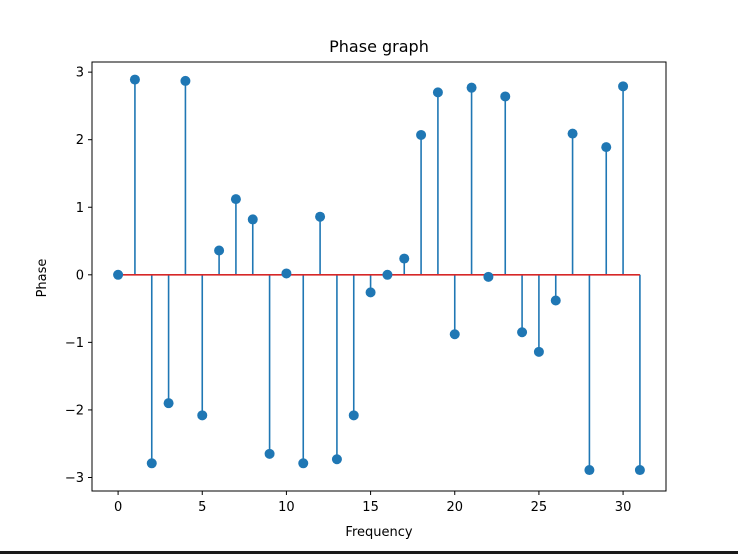 The height and width of the screenshot is (554, 738). I want to click on x-tick-label-1: 5, so click(202, 507).